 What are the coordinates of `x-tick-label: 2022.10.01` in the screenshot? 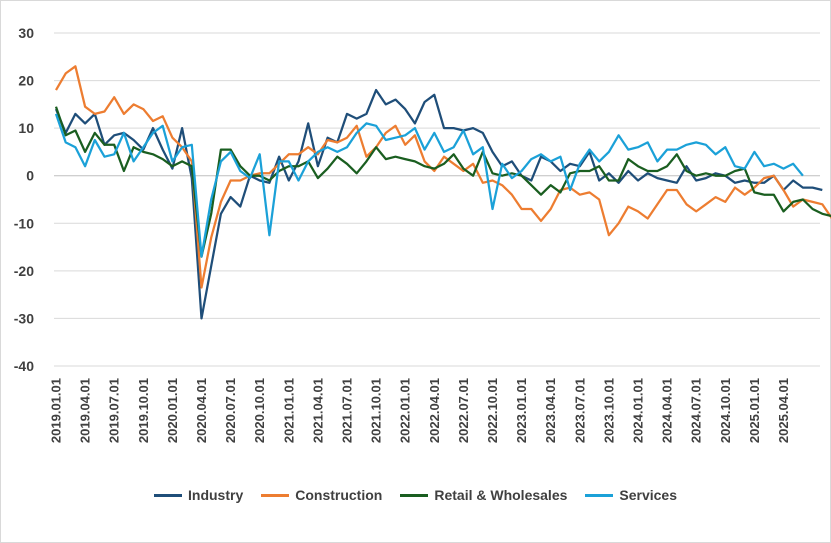 It's located at (492, 410).